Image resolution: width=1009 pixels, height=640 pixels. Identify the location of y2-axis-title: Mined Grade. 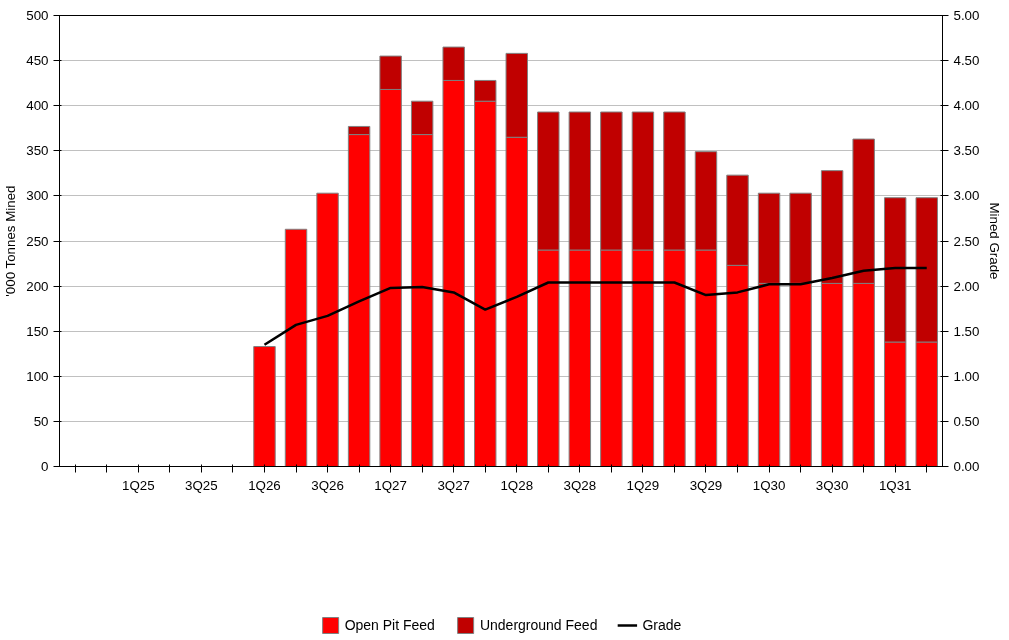
(995, 241).